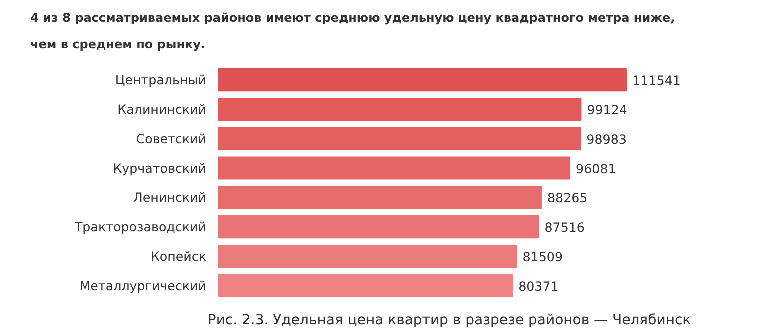  I want to click on data-label: 98983, so click(606, 139).